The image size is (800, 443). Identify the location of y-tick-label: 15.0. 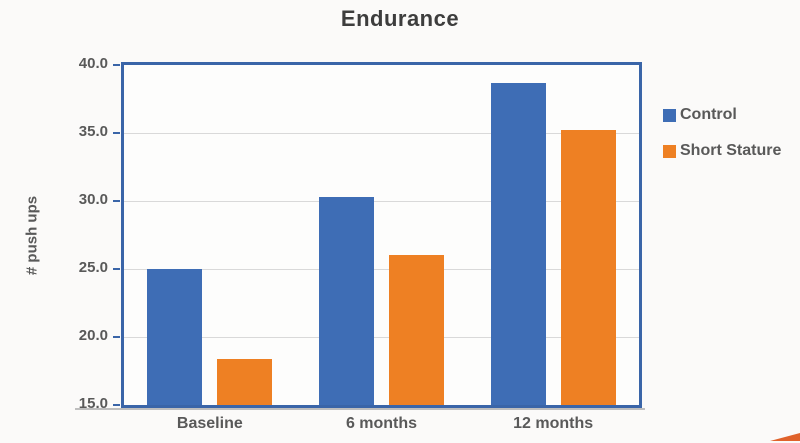
(93, 403).